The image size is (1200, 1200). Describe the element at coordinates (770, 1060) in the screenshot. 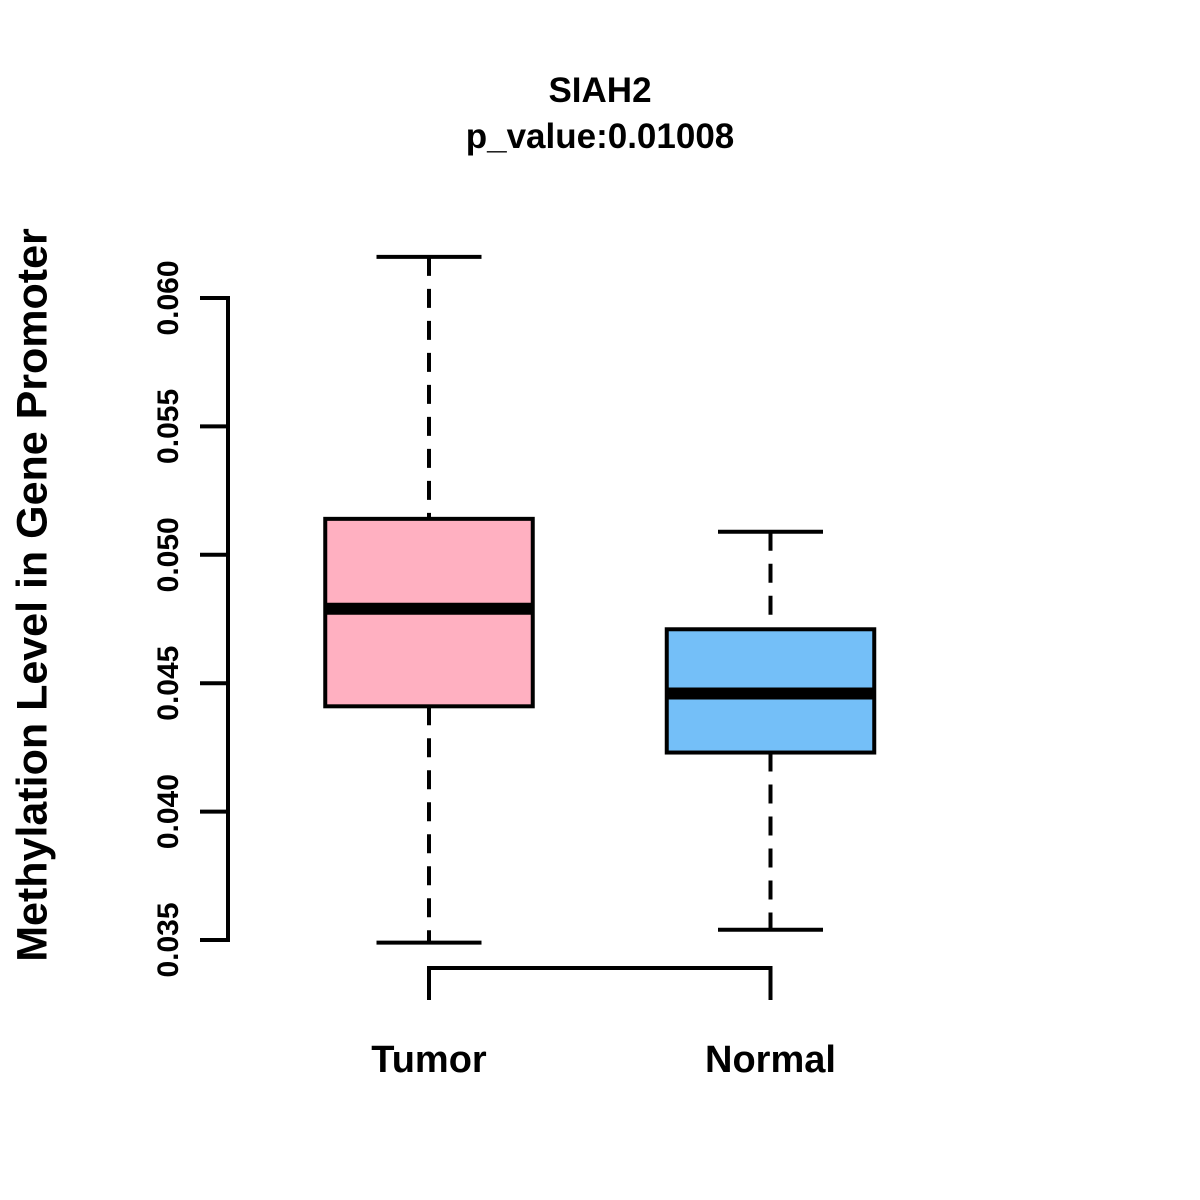

I see `x-category-label-normal: Normal` at that location.